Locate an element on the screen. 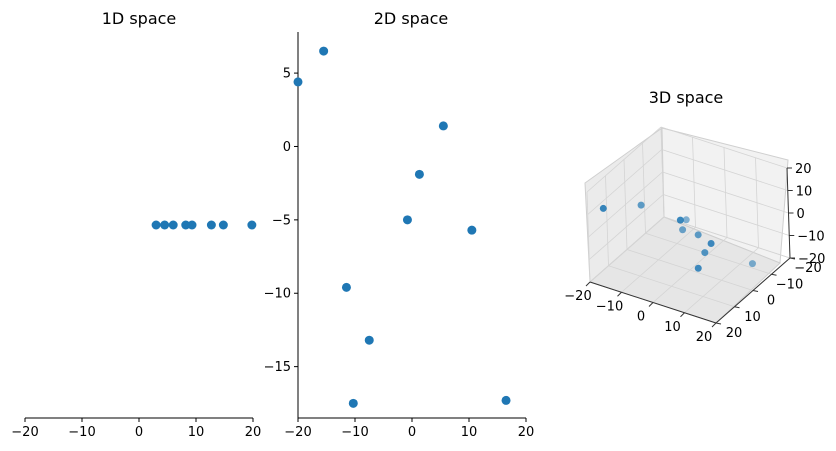  chart-2d-y-ticks: 5 0 −5 −10 −15 is located at coordinates (281, 221).